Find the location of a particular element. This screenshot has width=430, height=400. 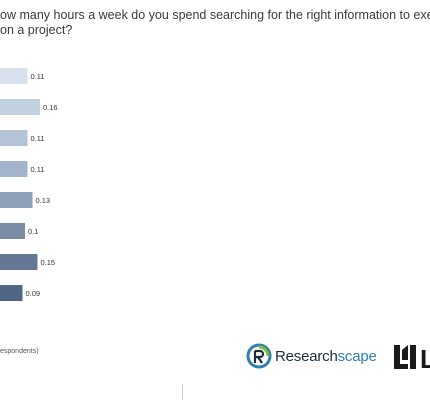

bar-value-label-4: 0.11 is located at coordinates (38, 169).